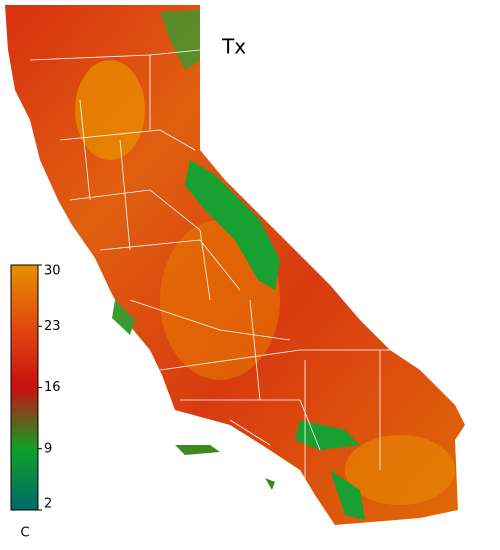 The width and height of the screenshot is (500, 550). Describe the element at coordinates (110, 110) in the screenshot. I see `valley` at that location.